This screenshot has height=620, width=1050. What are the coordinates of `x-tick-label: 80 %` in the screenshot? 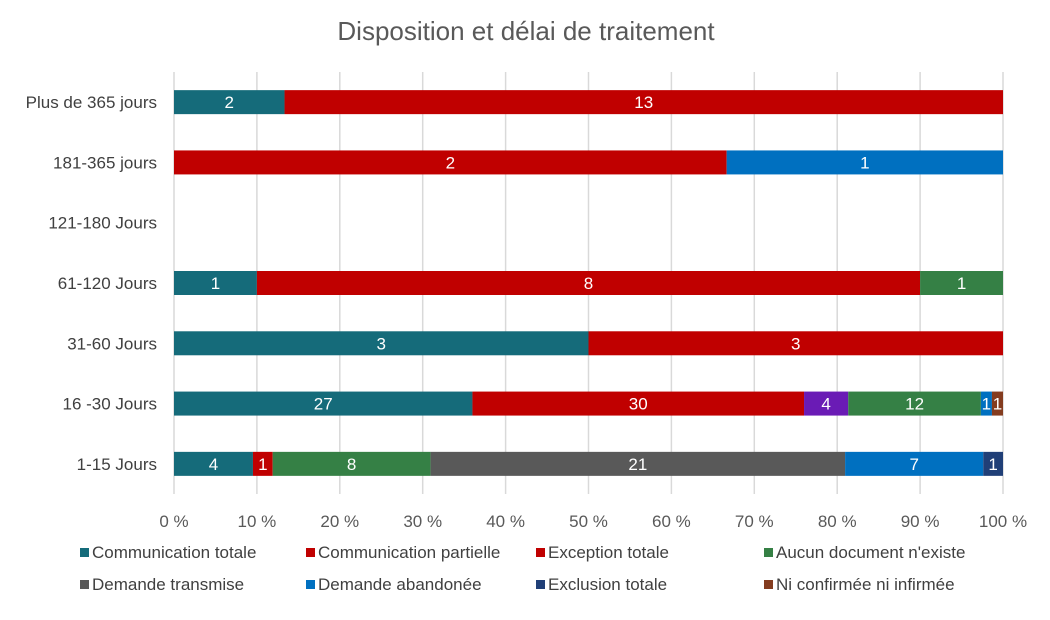 It's located at (837, 521).